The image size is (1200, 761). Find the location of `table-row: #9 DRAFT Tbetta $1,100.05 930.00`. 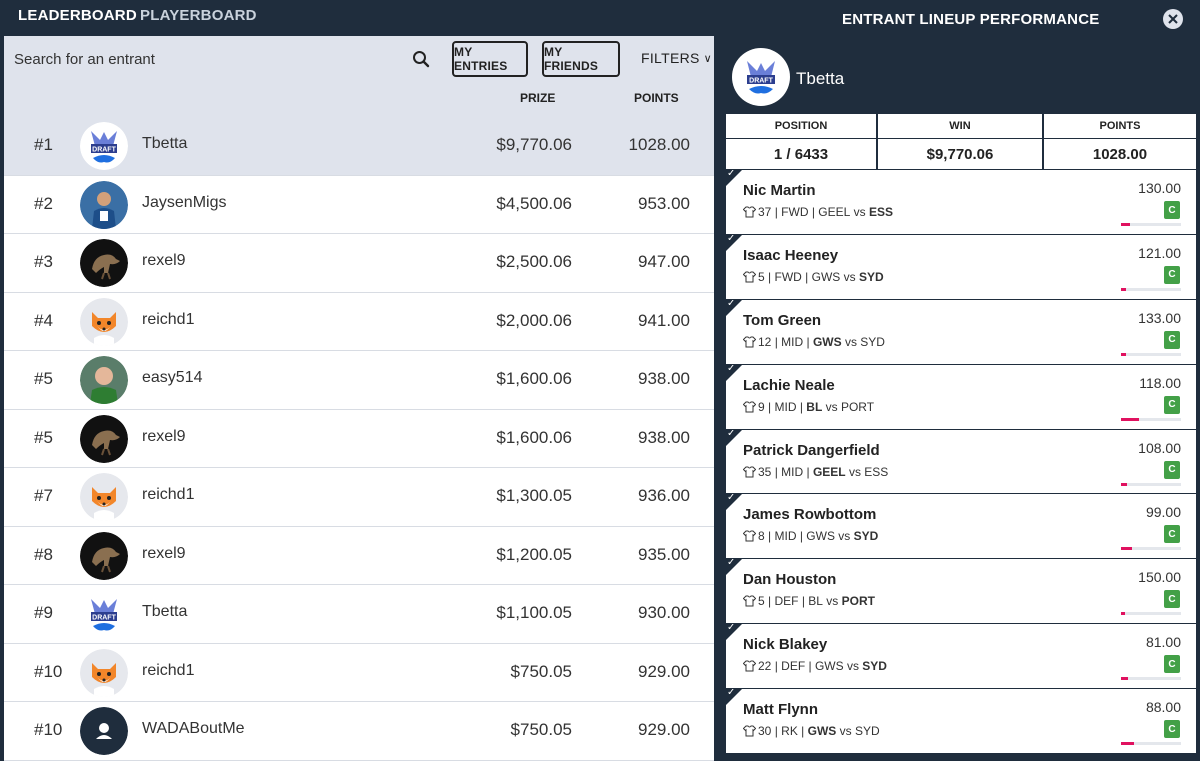

table-row: #9 DRAFT Tbetta $1,100.05 930.00 is located at coordinates (359, 614).